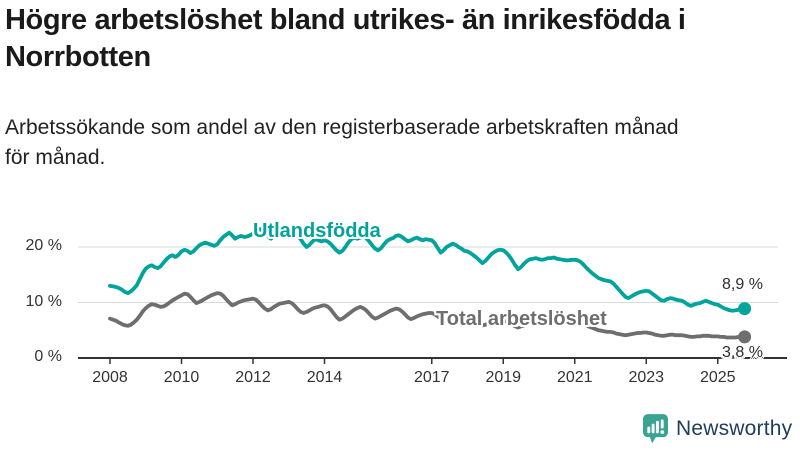  What do you see at coordinates (427, 315) in the screenshot?
I see `line-total-arbetsloshet` at bounding box center [427, 315].